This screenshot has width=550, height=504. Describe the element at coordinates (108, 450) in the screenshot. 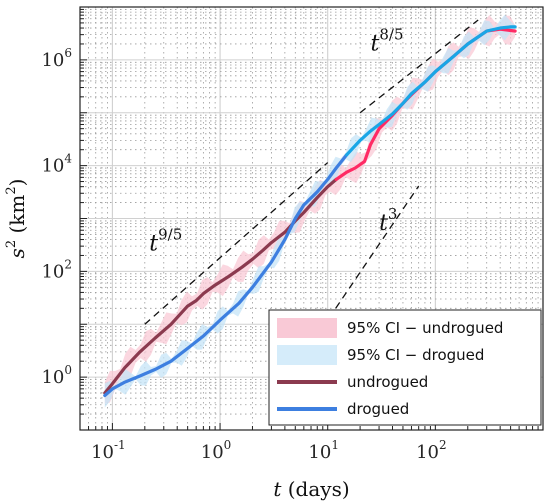

I see `x-tick-label: 10⁻¹` at that location.